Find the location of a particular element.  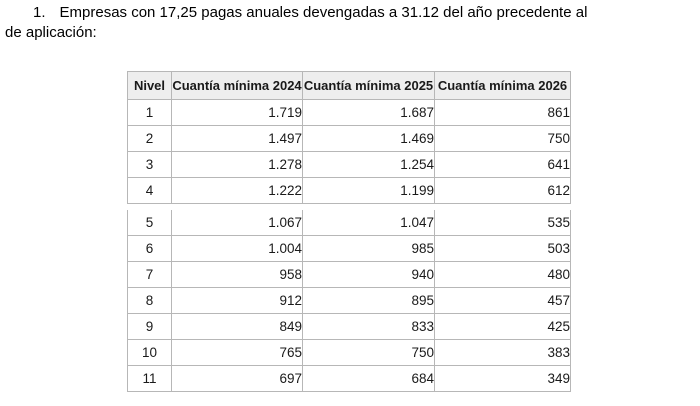

table-row: 10 765 750 383 is located at coordinates (349, 352).